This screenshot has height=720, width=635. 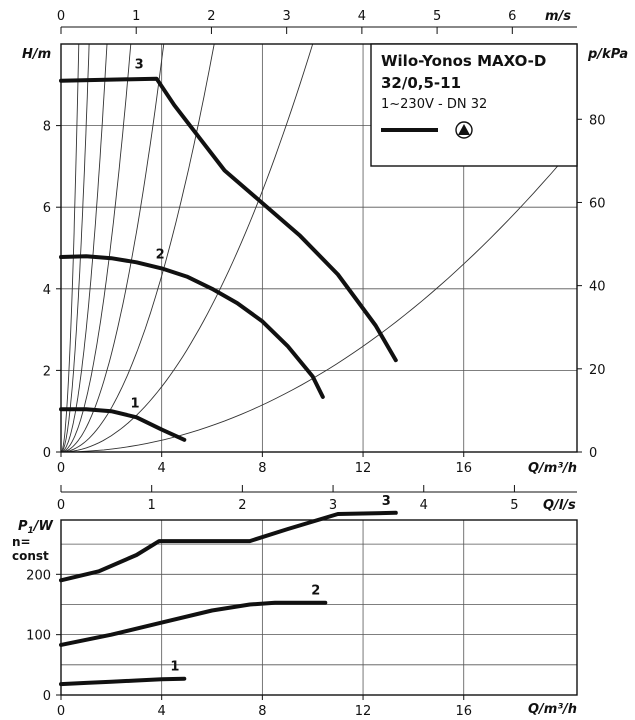 What do you see at coordinates (464, 130) in the screenshot?
I see `pump-symbol-icon` at bounding box center [464, 130].